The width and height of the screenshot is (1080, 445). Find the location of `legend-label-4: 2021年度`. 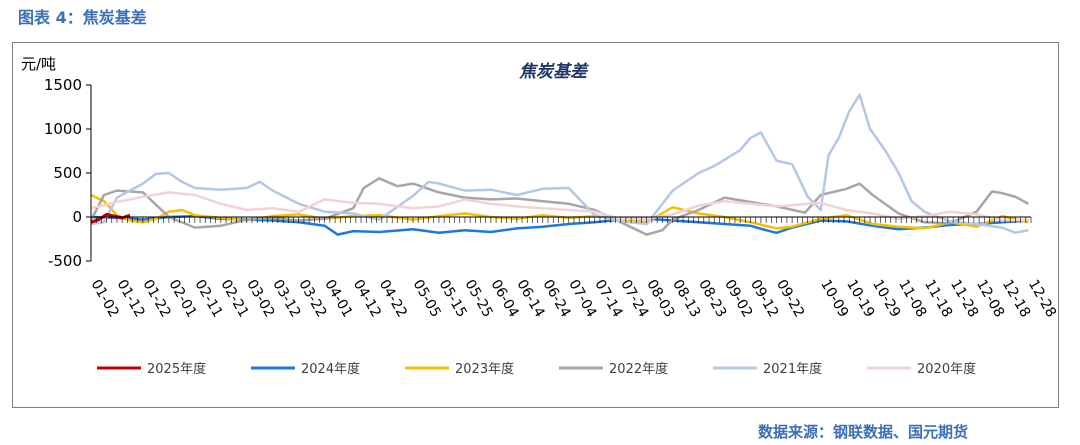

legend-label-4: 2021年度 is located at coordinates (792, 369).